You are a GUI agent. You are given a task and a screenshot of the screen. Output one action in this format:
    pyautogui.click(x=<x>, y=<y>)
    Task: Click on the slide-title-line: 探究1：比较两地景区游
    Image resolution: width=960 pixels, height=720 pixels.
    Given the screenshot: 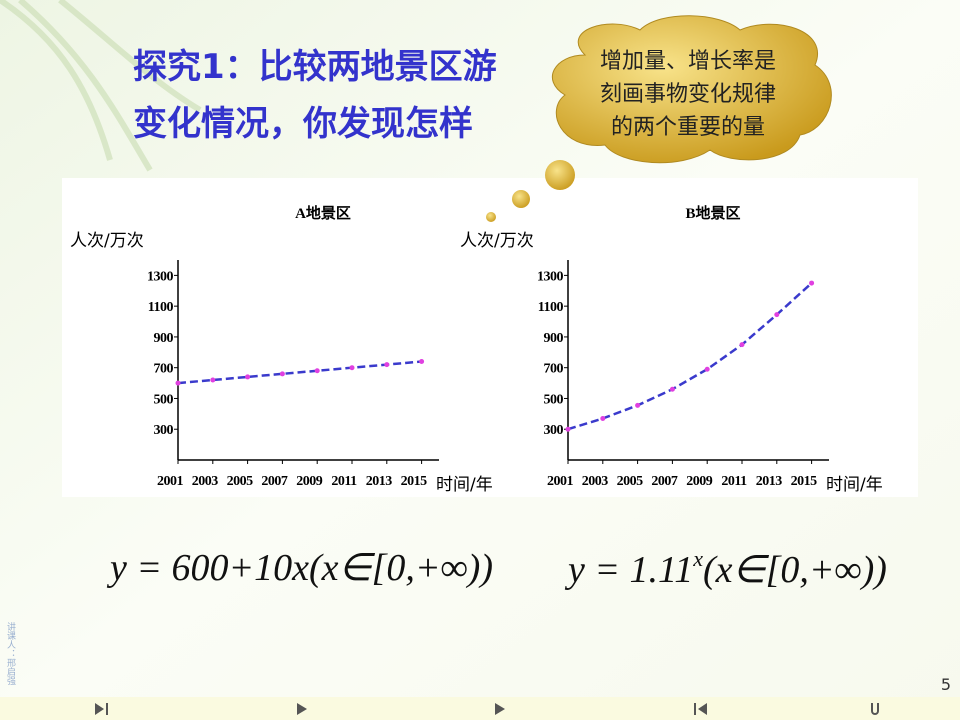 What is the action you would take?
    pyautogui.click(x=315, y=67)
    